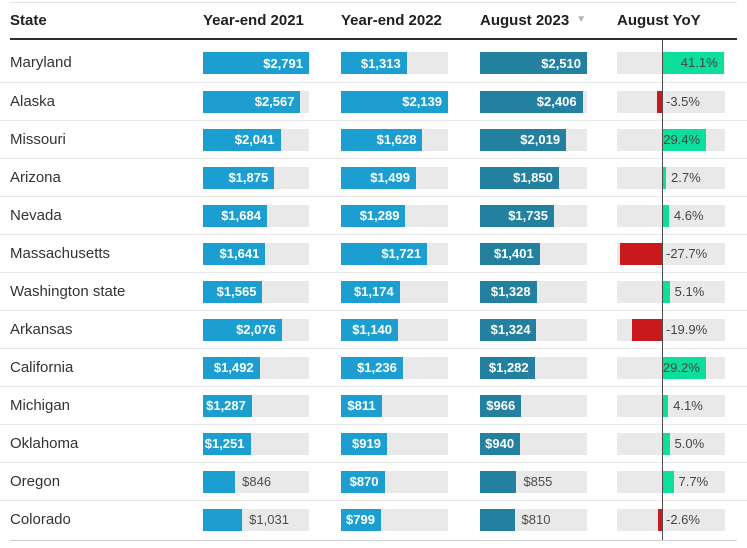 The width and height of the screenshot is (747, 548). I want to click on bar-track: $1,401, so click(533, 253).